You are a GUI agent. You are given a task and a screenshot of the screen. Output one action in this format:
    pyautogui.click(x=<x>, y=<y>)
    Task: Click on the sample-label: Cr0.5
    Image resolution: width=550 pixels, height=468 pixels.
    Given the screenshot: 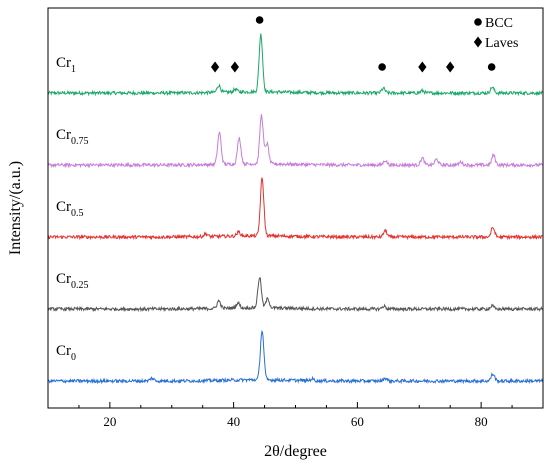 What is the action you would take?
    pyautogui.click(x=70, y=209)
    